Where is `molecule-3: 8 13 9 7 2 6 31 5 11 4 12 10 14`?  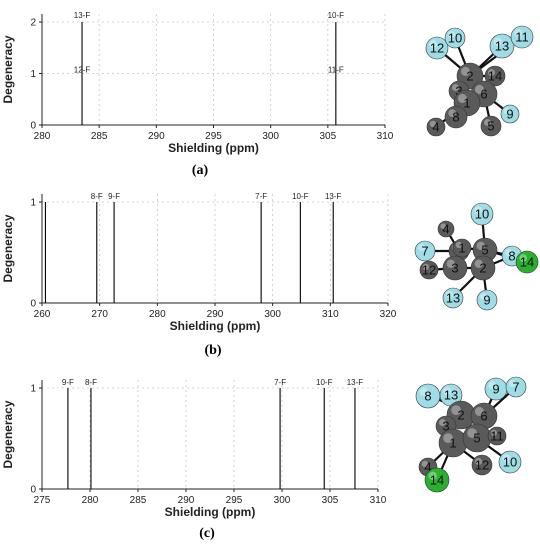 molecule-3: 8 13 9 7 2 6 31 5 11 4 12 10 14 is located at coordinates (471, 434).